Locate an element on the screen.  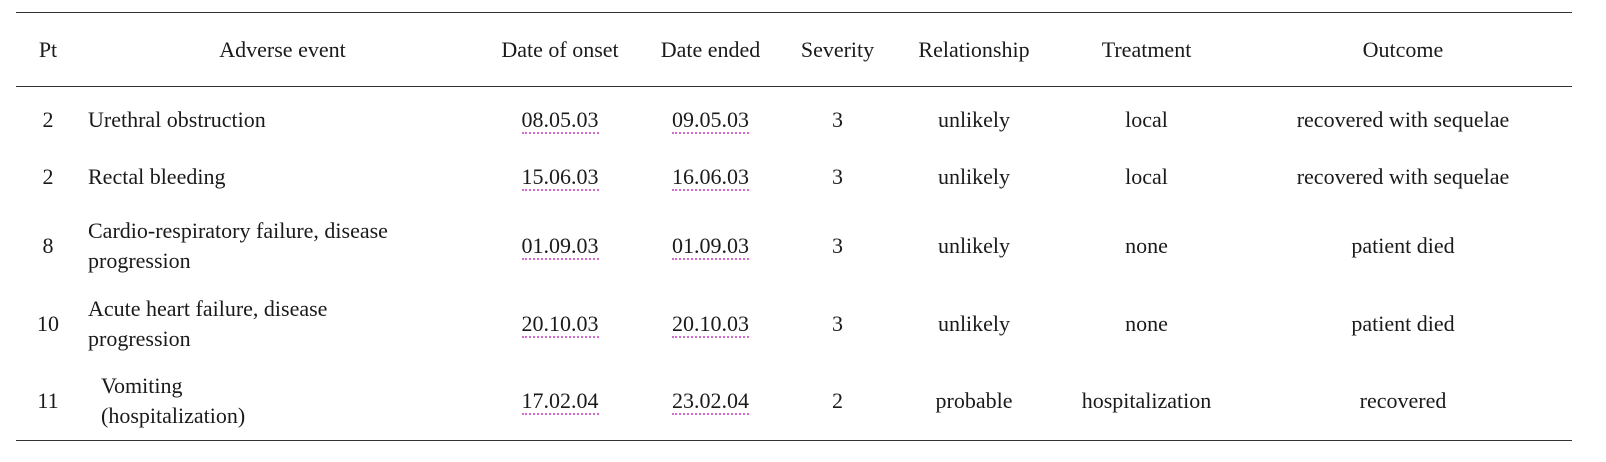
ended-date: 09.05.03 is located at coordinates (710, 120).